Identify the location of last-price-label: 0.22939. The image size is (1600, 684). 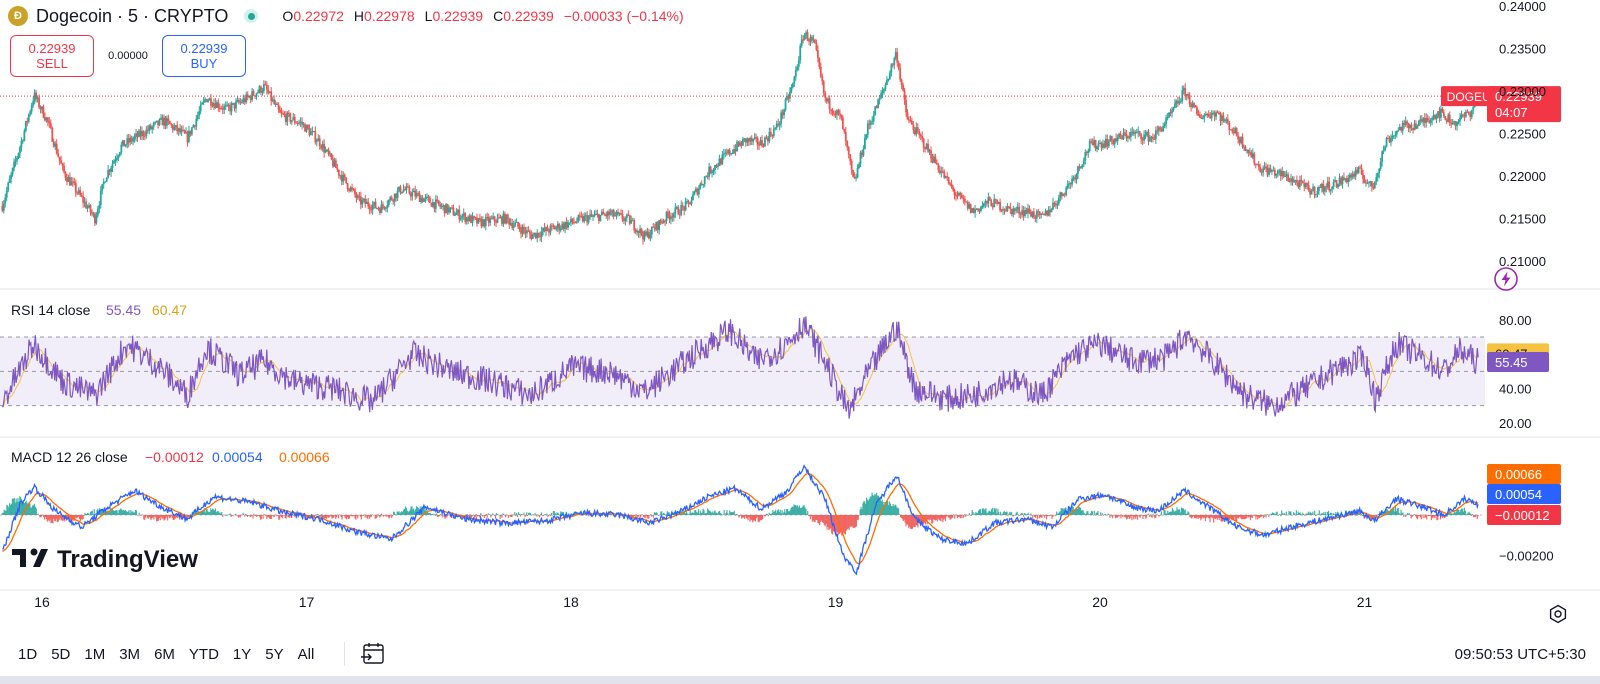
(1518, 96).